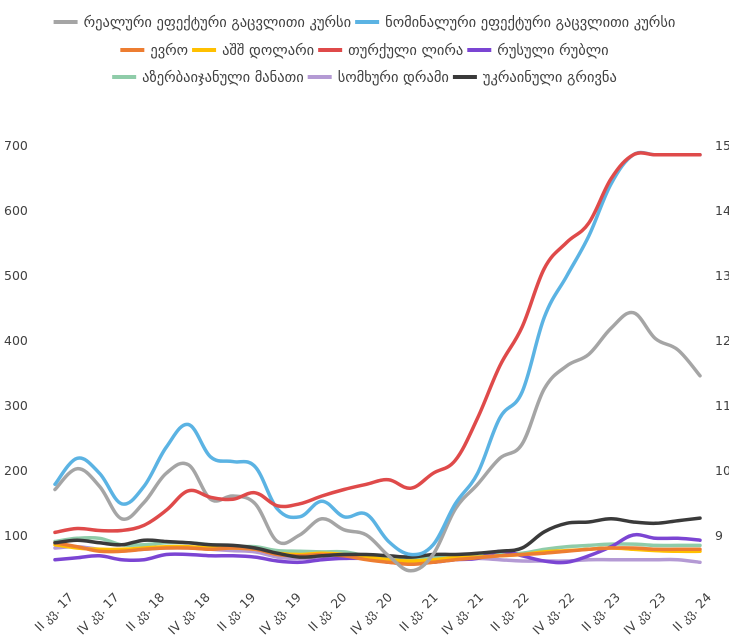 The width and height of the screenshot is (729, 642). I want to click on legend-item: უკრაინული გრივნა, so click(534, 77).